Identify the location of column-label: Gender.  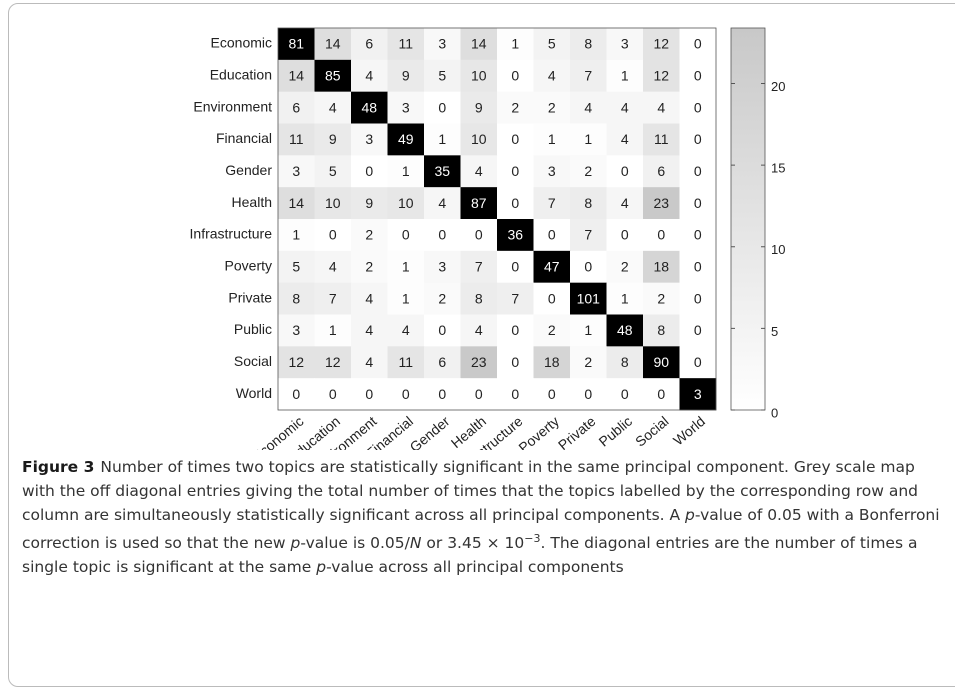
(429, 431).